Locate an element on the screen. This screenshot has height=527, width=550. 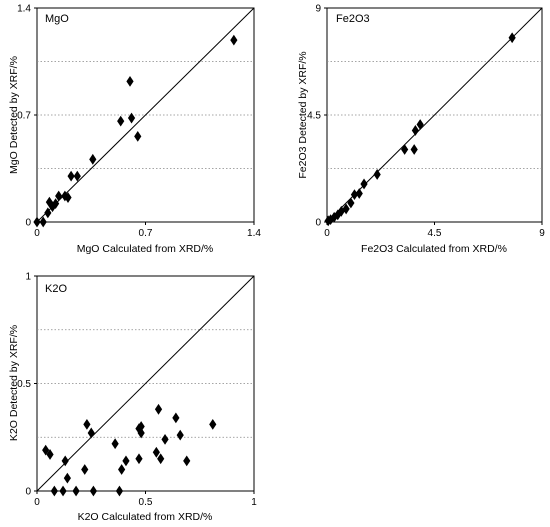
x-tick-label: 0.7 is located at coordinates (146, 233).